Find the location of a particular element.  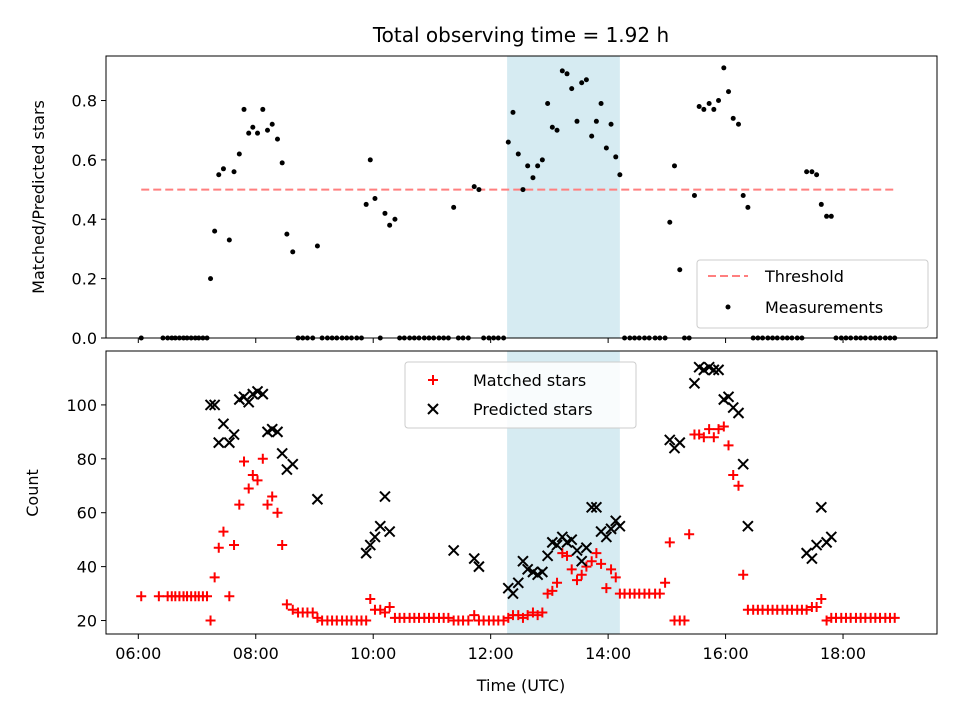

top-y-ticks: 0.0 0.2 0.4 0.6 0.8 is located at coordinates (89, 220).